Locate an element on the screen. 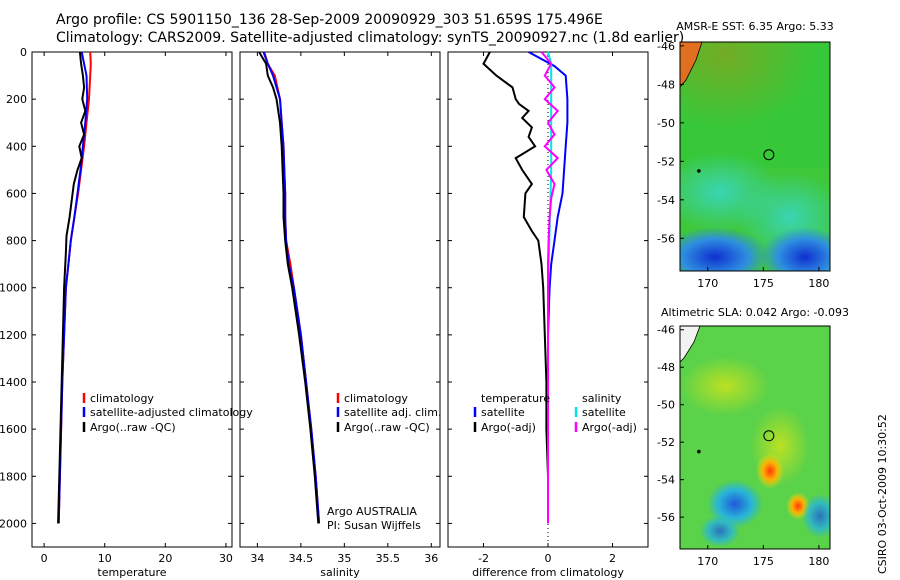  sst-warm-north is located at coordinates (755, 105).